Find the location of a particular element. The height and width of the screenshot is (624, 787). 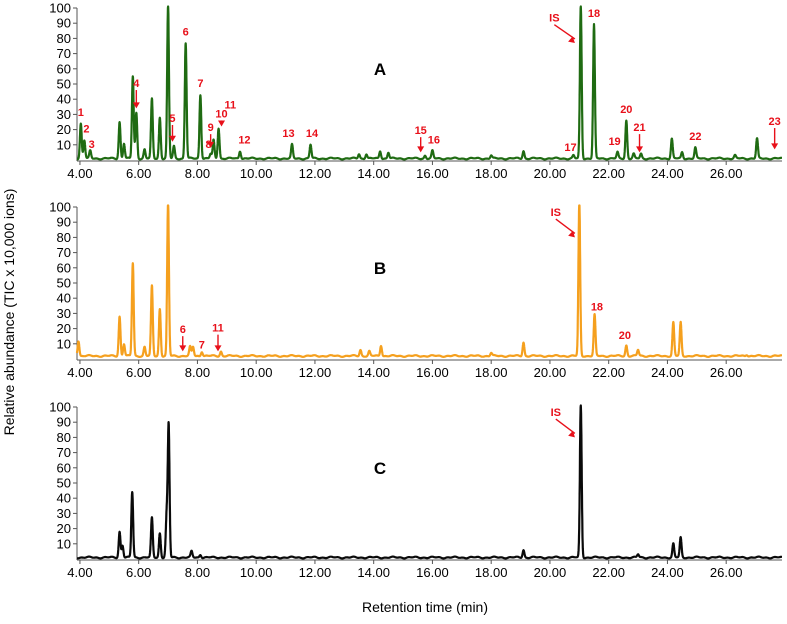

peak-label: 16 is located at coordinates (434, 140).